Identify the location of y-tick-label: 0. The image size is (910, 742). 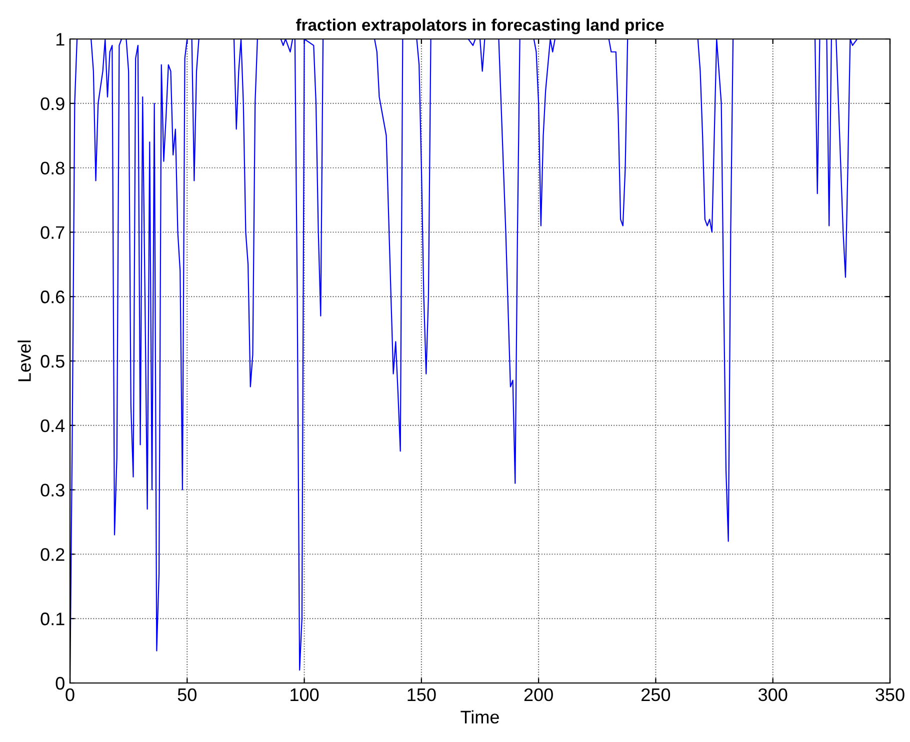
(60, 683).